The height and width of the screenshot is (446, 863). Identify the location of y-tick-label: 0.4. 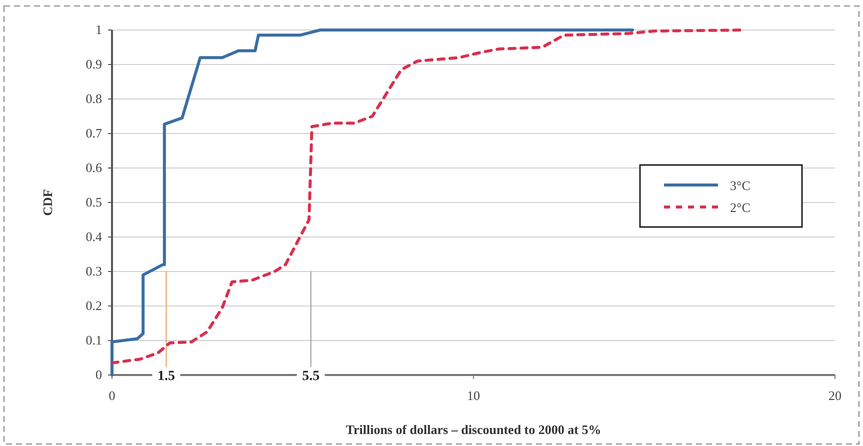
(94, 236).